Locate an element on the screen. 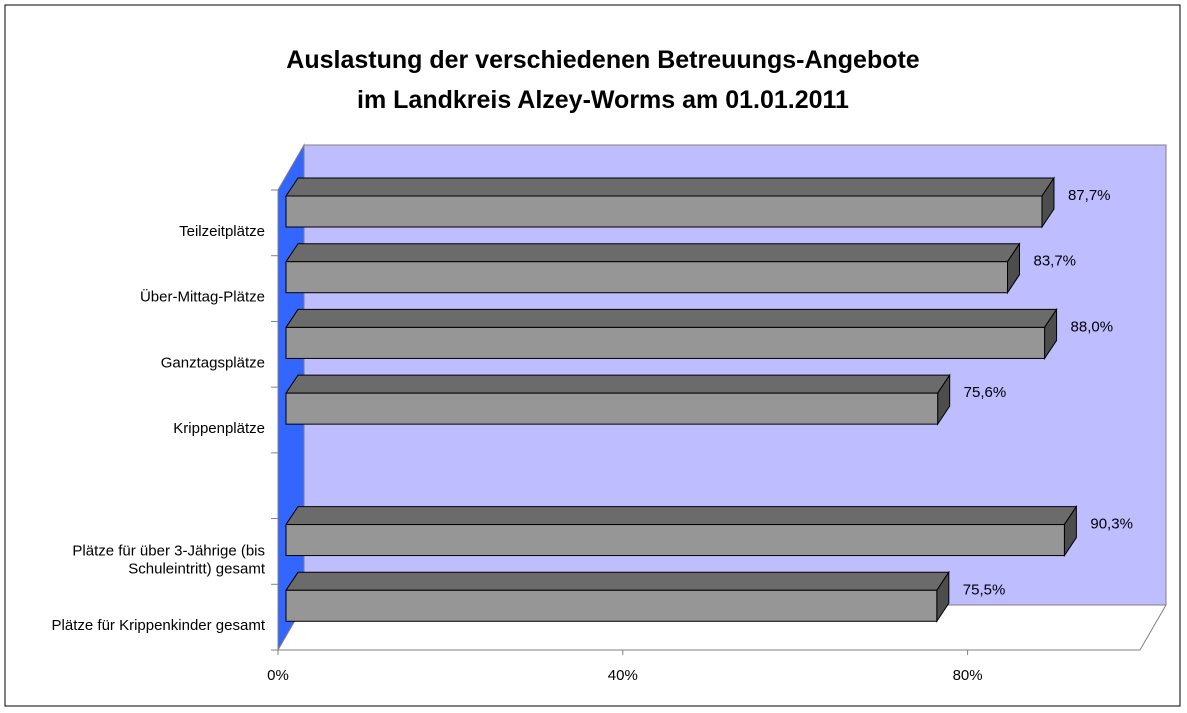 This screenshot has width=1187, height=713. value-label: 87,7% is located at coordinates (1089, 195).